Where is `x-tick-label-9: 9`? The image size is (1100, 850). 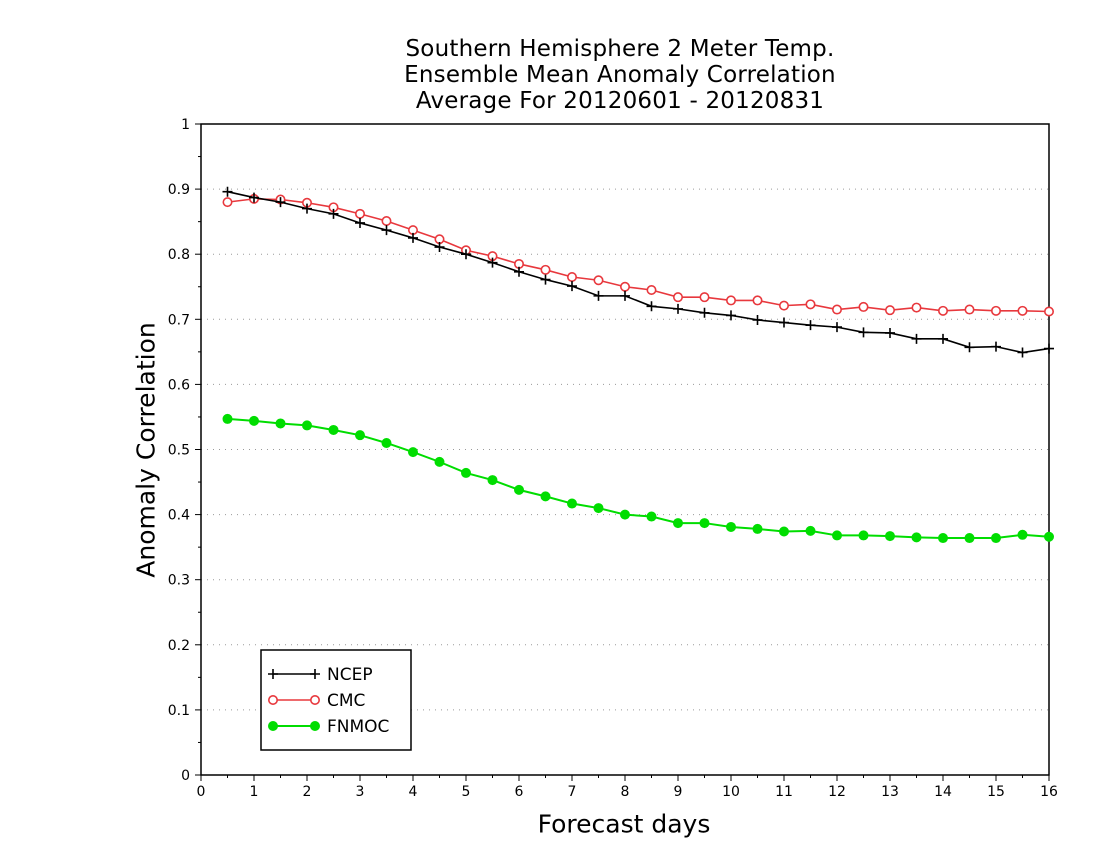
x-tick-label-9: 9 is located at coordinates (678, 792).